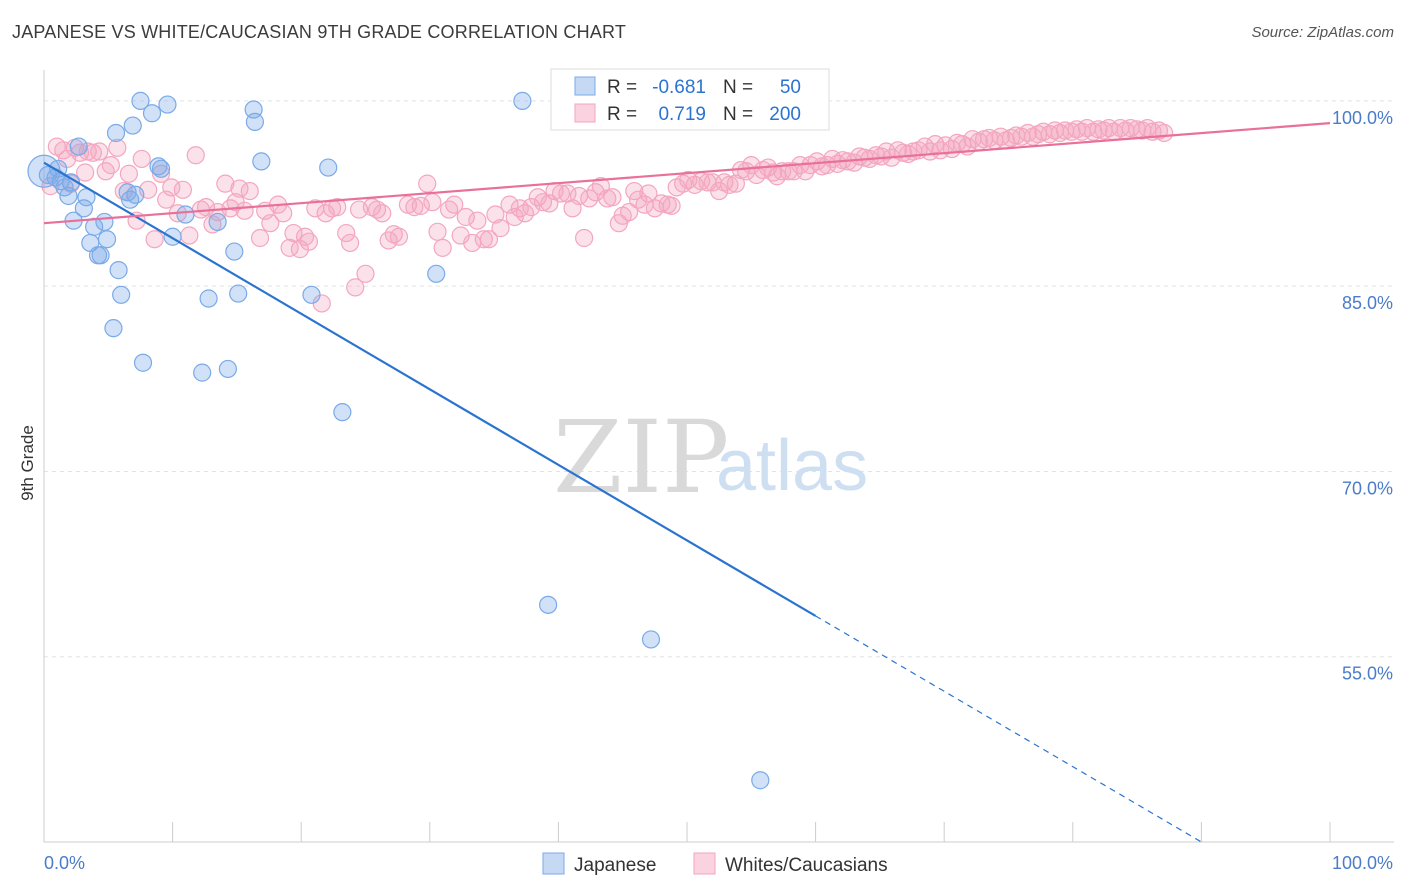 Image resolution: width=1406 pixels, height=892 pixels. Describe the element at coordinates (622, 87) in the screenshot. I see `legend-r-label-1: R =` at that location.